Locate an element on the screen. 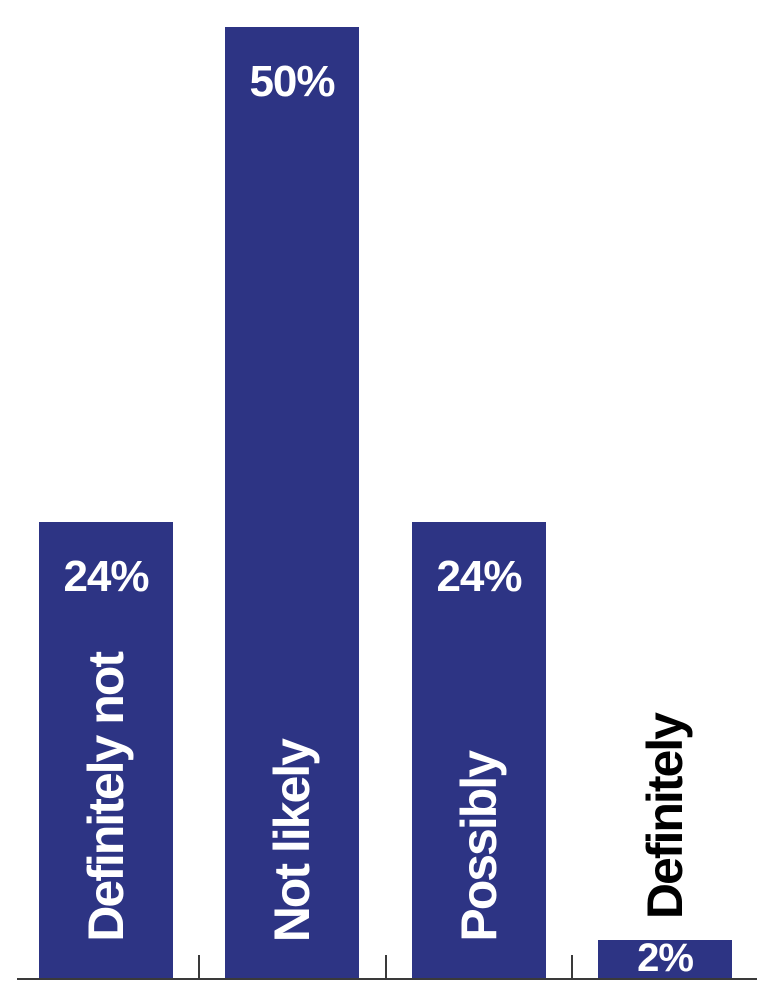  category-label-definitely-not: Definitely not is located at coordinates (106, 797).